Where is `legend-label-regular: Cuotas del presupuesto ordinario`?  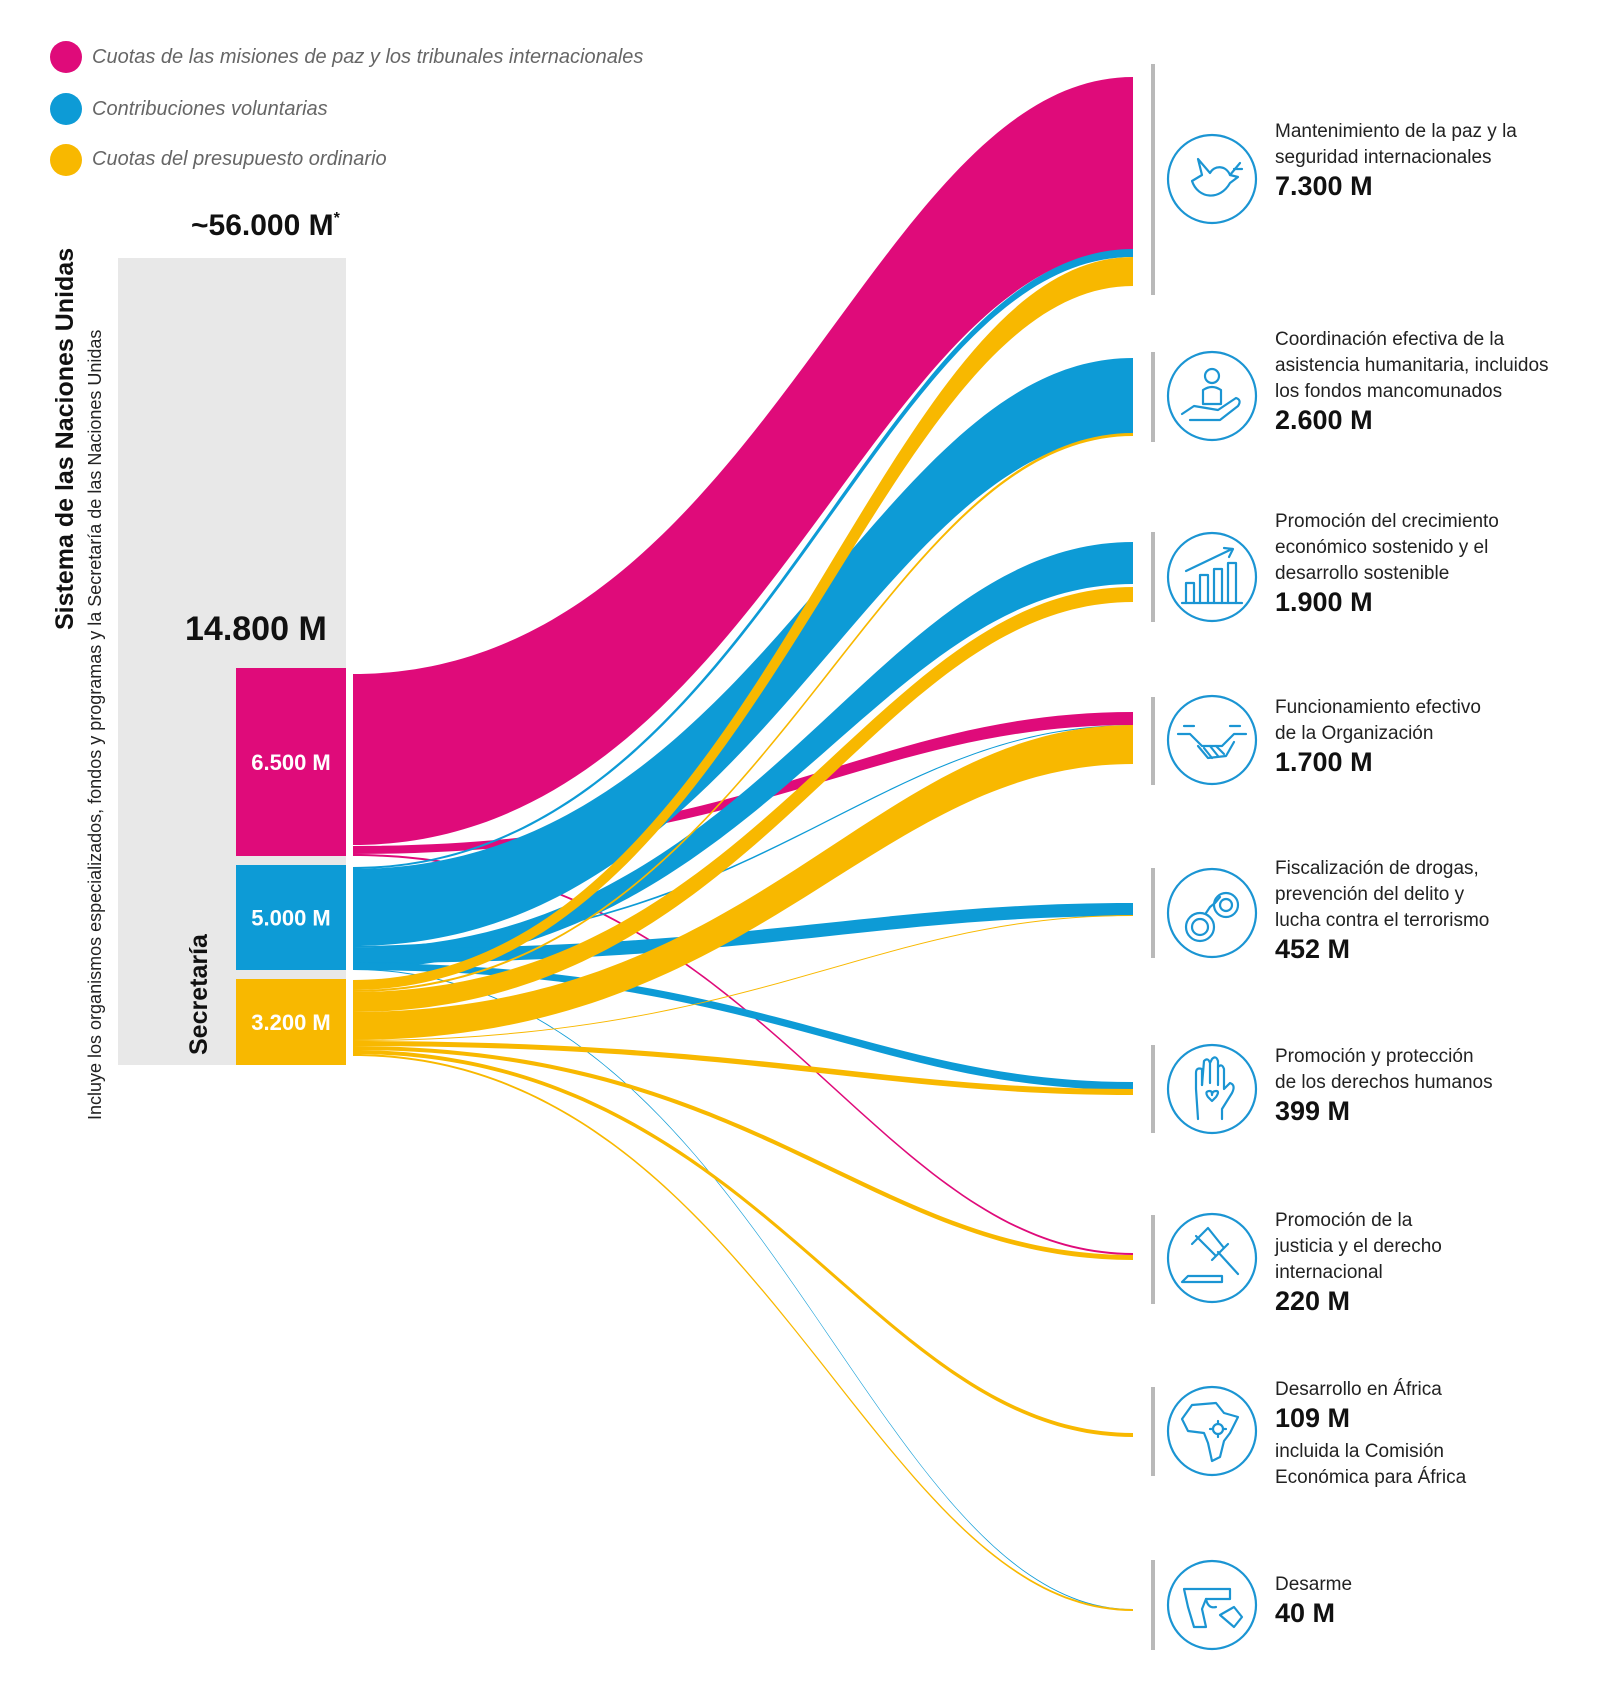 legend-label-regular: Cuotas del presupuesto ordinario is located at coordinates (239, 159).